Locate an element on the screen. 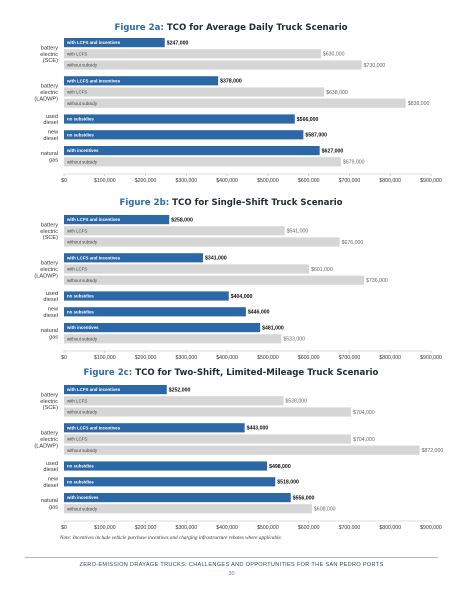  category-label: used diesel is located at coordinates (50, 297).